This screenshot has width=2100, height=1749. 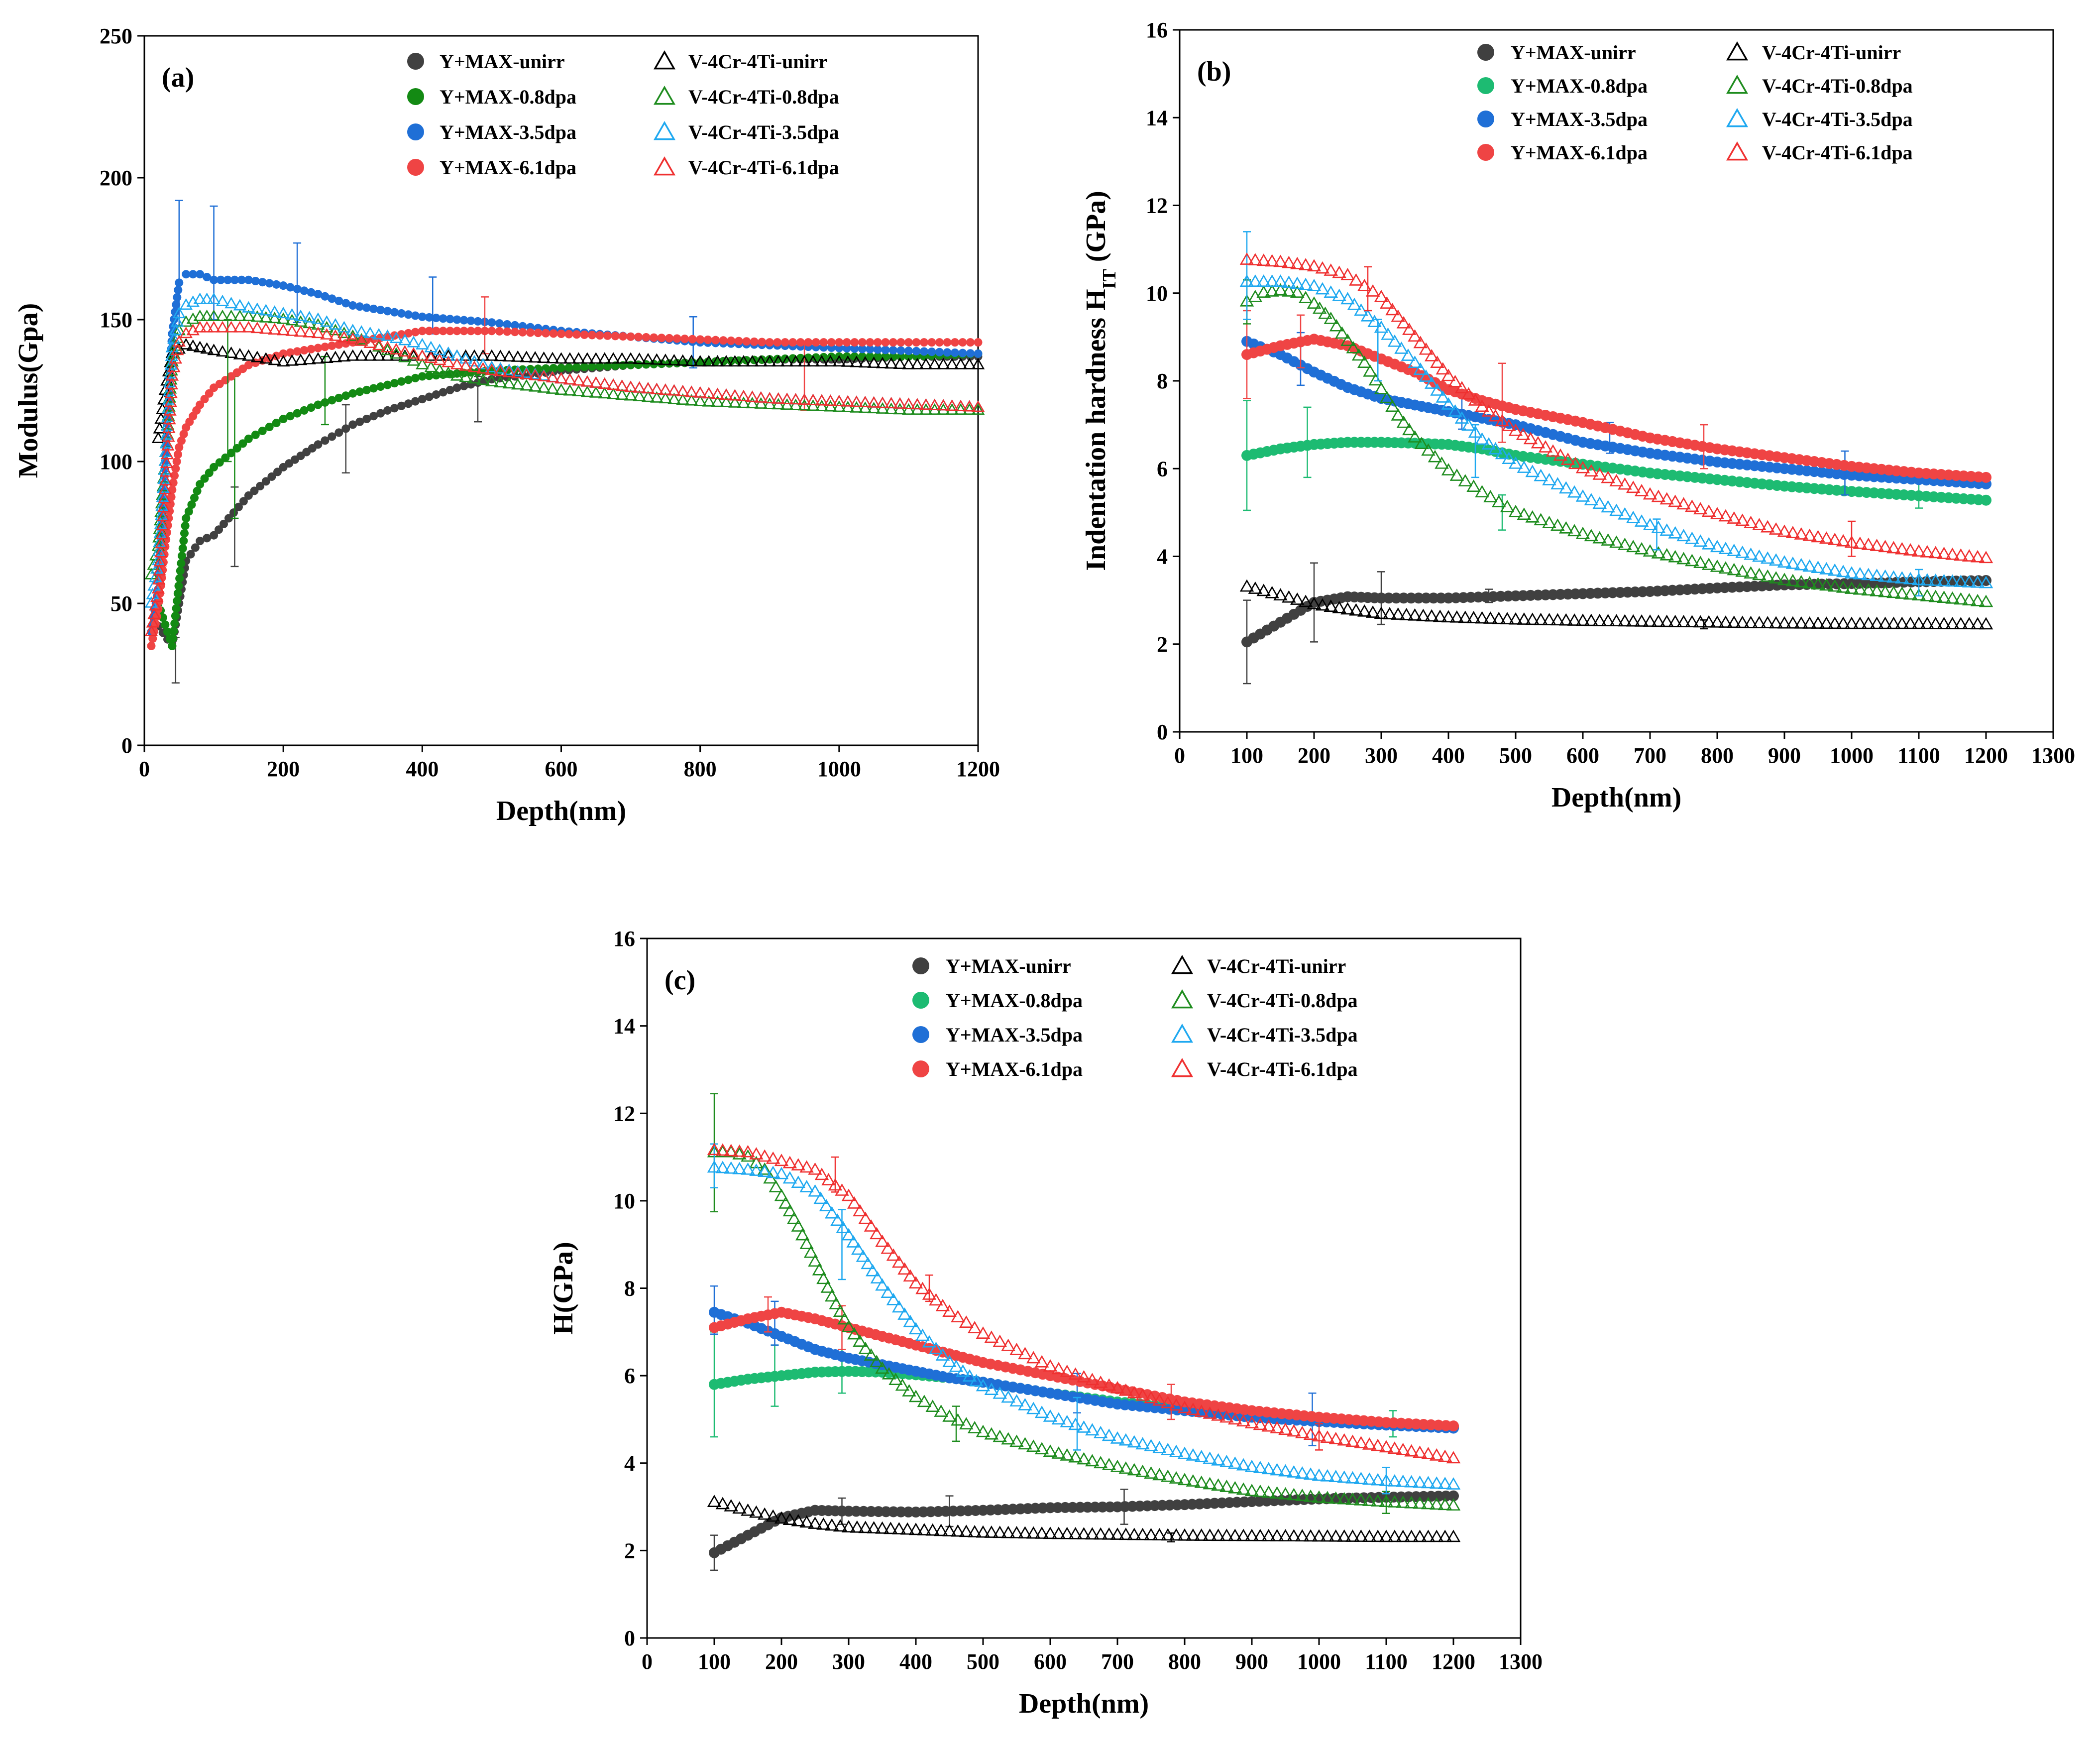 I want to click on legend-item: Y+MAX-0.8dpa, so click(x=1563, y=86).